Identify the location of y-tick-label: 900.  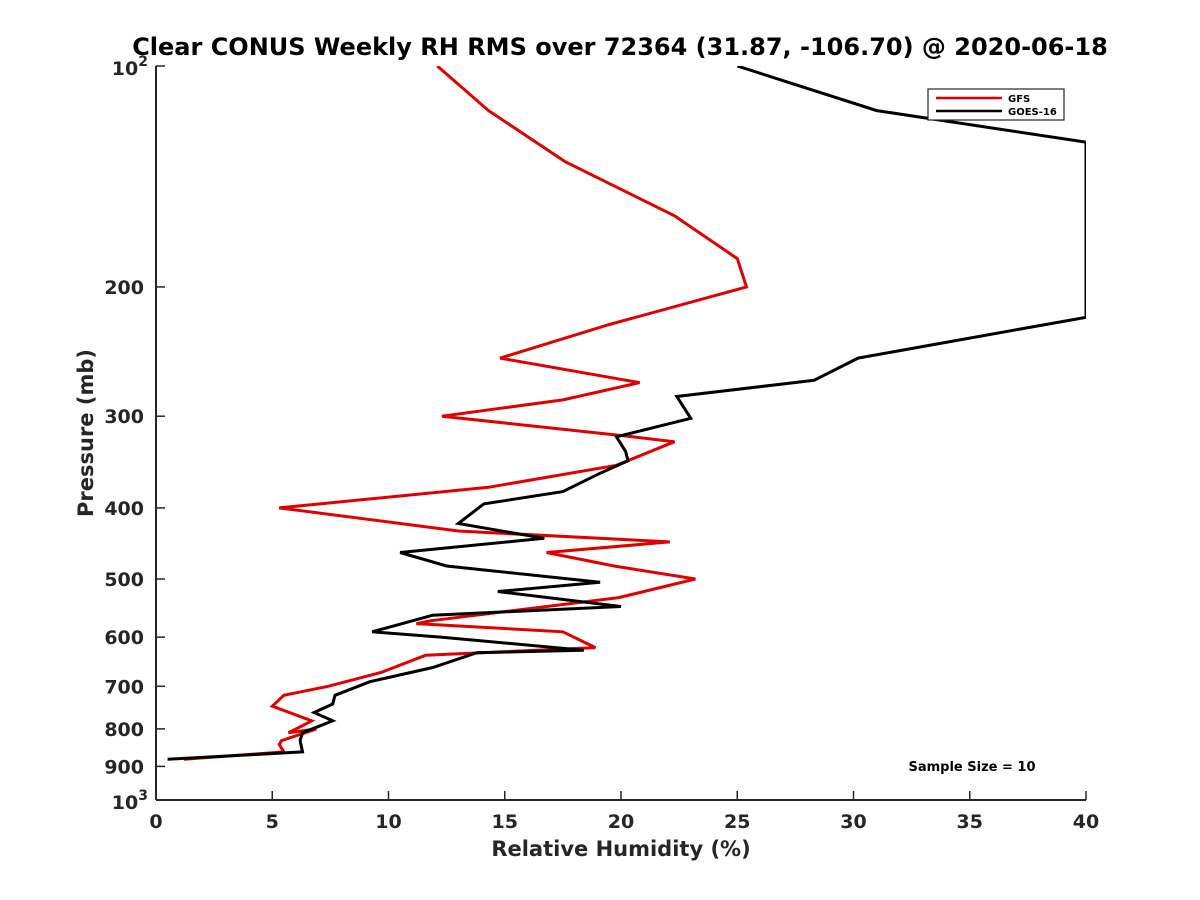
(124, 767).